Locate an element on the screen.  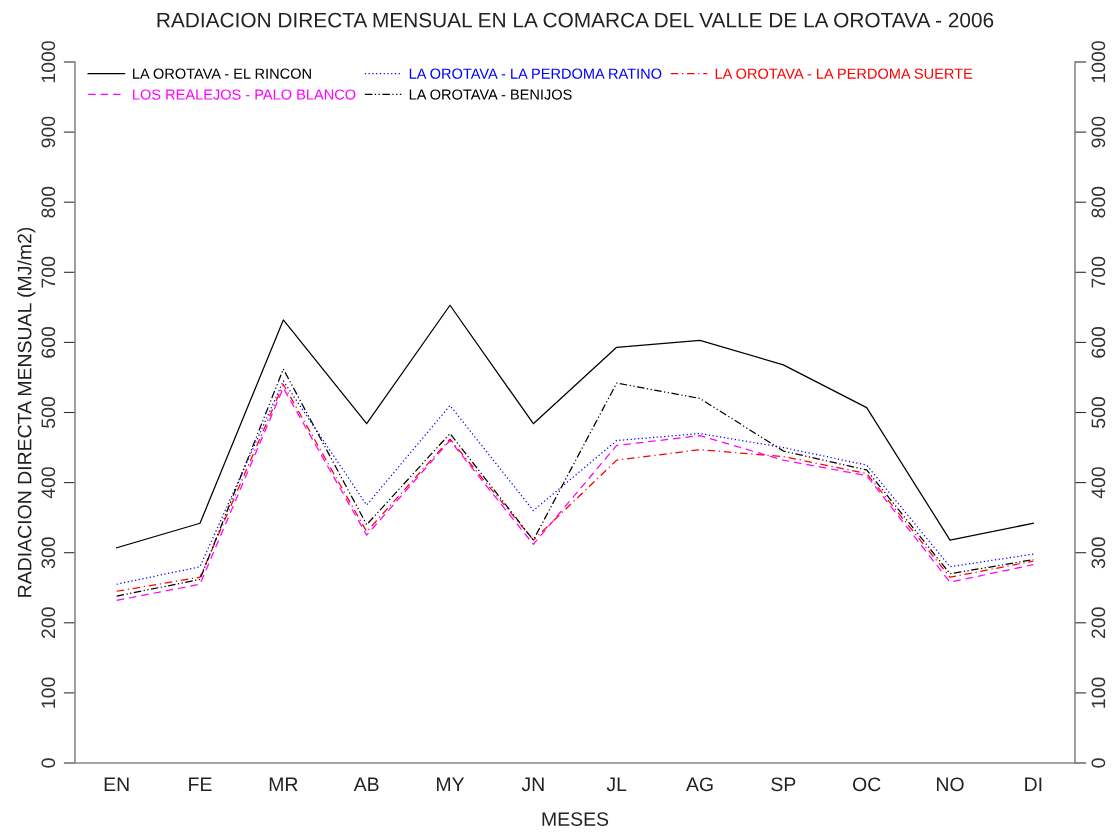
x-tick-label: FE is located at coordinates (200, 784).